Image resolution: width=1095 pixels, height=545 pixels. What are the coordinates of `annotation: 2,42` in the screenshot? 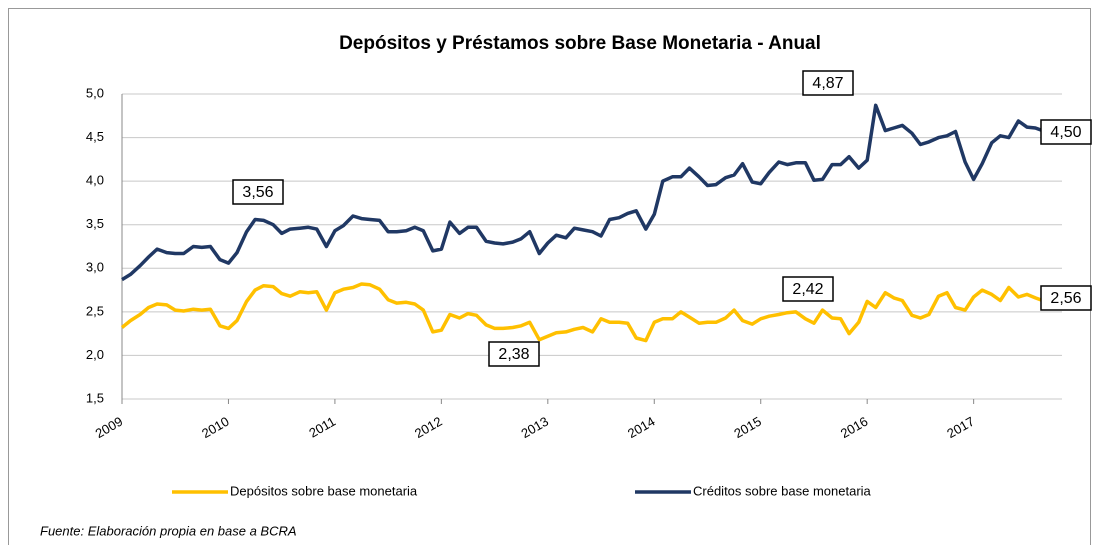 It's located at (807, 289).